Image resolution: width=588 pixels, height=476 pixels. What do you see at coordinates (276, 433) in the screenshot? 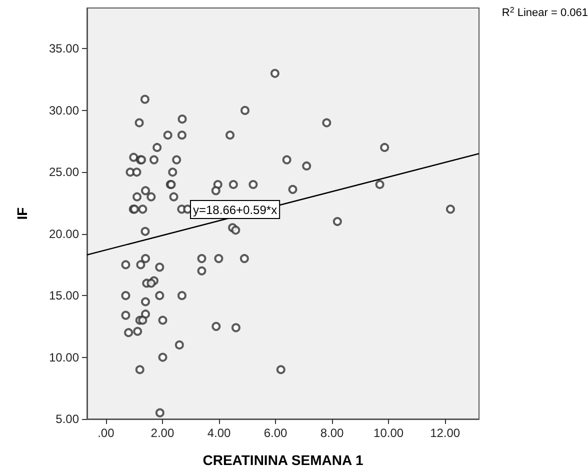
I see `x-tick-label: 6.00` at bounding box center [276, 433].